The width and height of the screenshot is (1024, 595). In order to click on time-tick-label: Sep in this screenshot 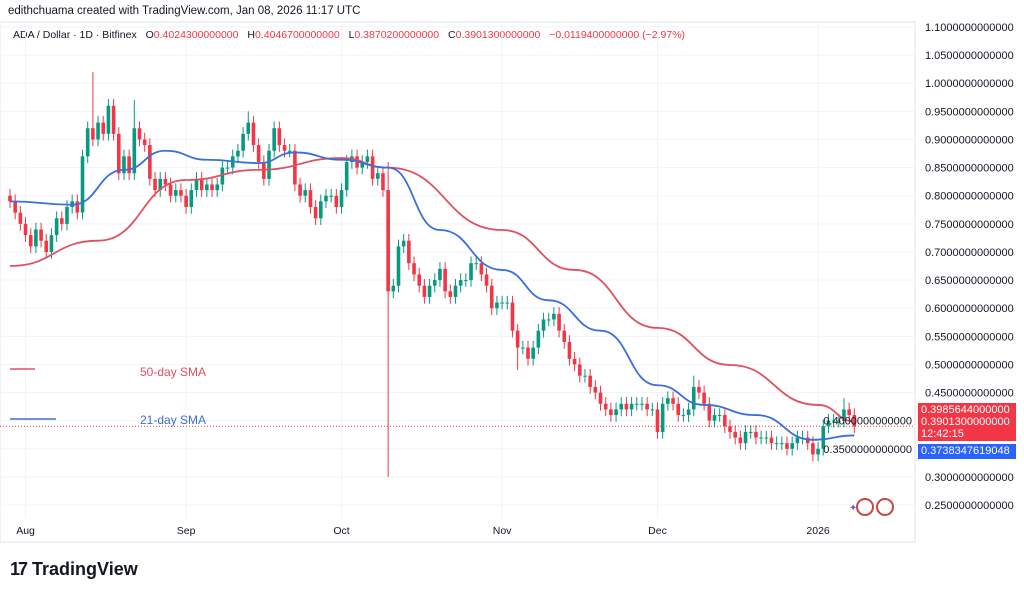, I will do `click(186, 531)`.